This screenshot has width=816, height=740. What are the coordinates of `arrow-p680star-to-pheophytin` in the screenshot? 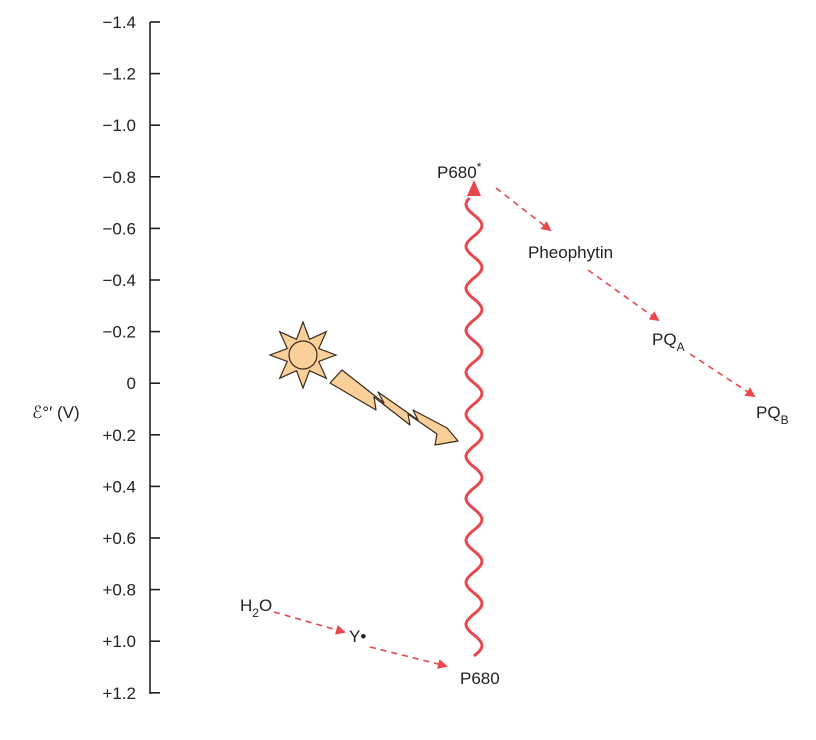 It's located at (523, 209).